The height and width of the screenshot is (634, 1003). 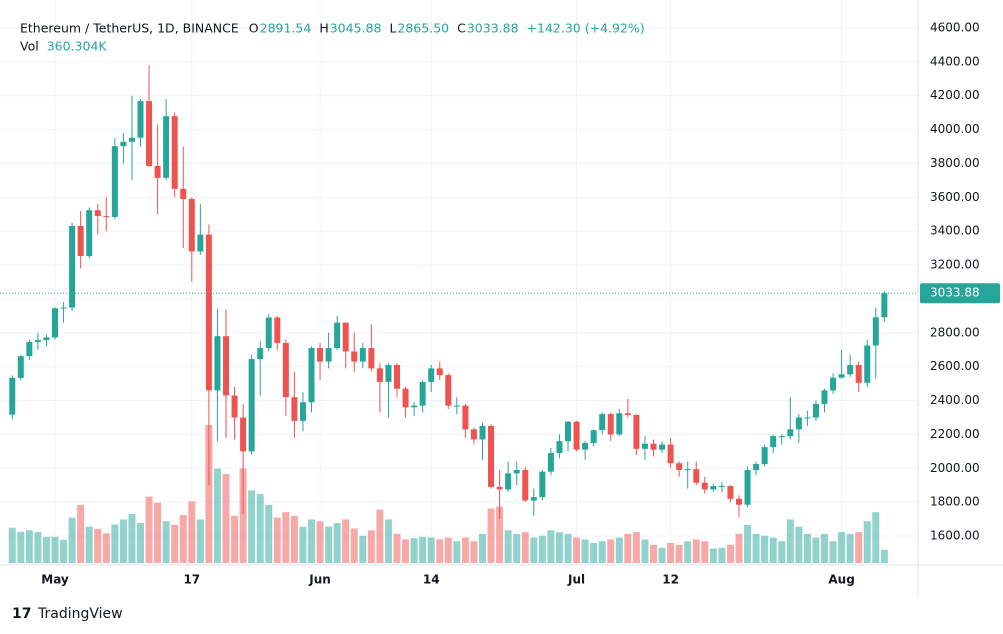 What do you see at coordinates (254, 28) in the screenshot?
I see `ohlc-key: O` at bounding box center [254, 28].